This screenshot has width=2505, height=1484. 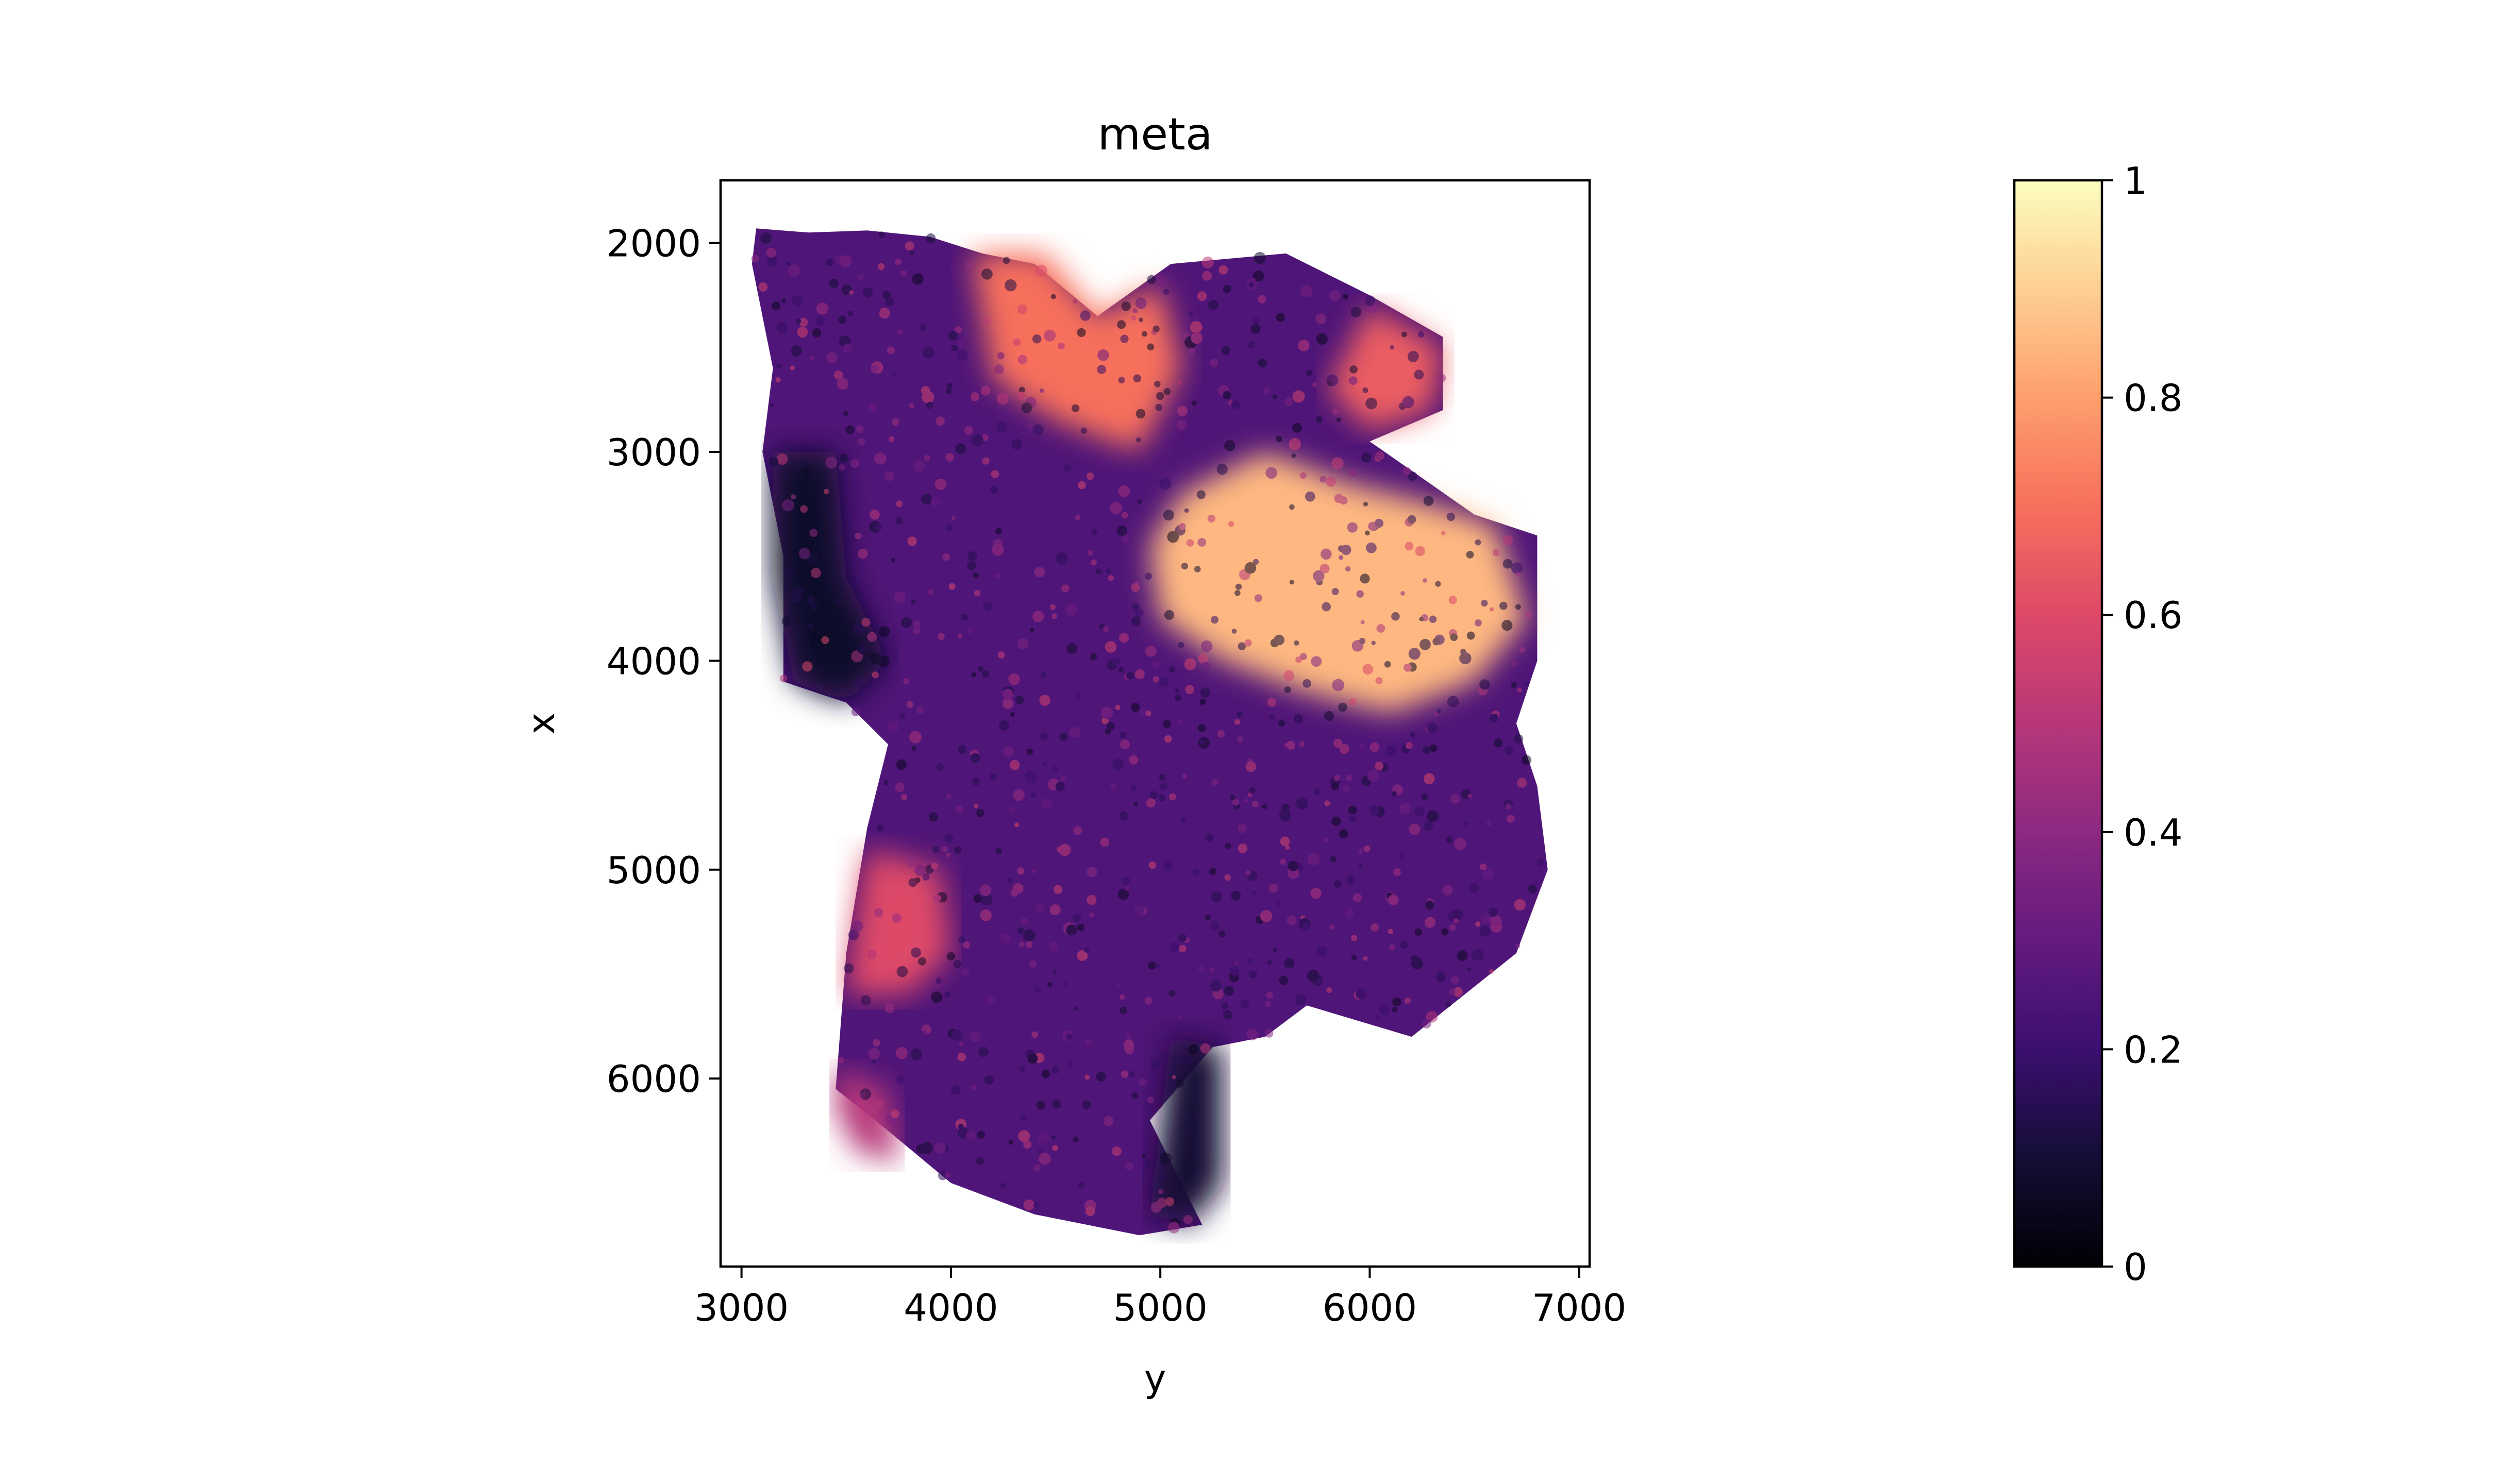 I want to click on y-tick-label: 6000, so click(x=654, y=1079).